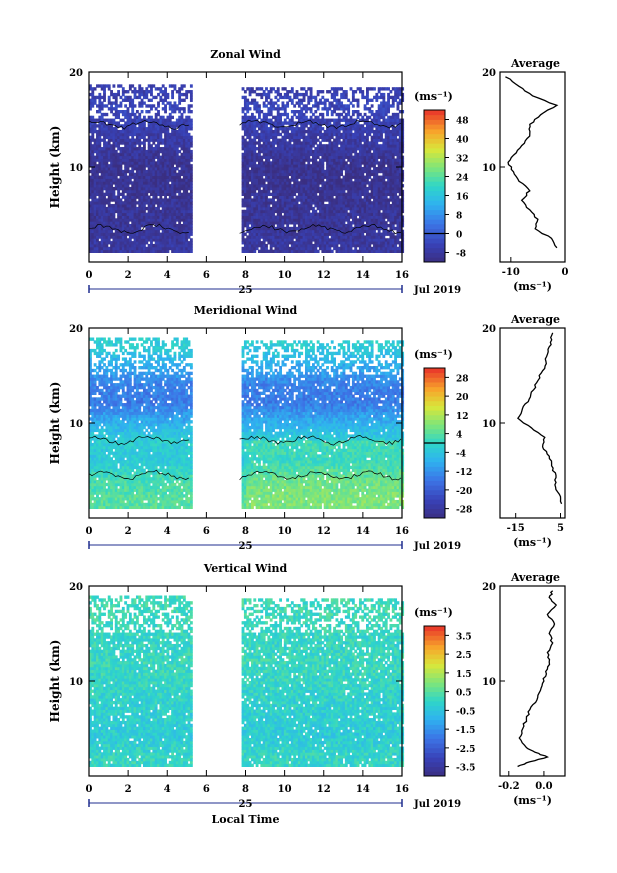 The width and height of the screenshot is (617, 873). Describe the element at coordinates (247, 168) in the screenshot. I see `heatmap-cells` at that location.